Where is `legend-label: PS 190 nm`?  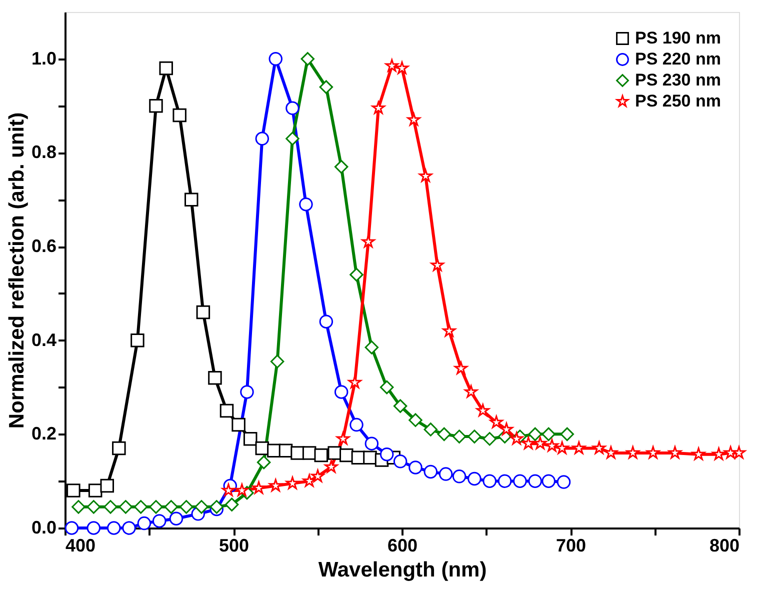
legend-label: PS 190 nm is located at coordinates (678, 38).